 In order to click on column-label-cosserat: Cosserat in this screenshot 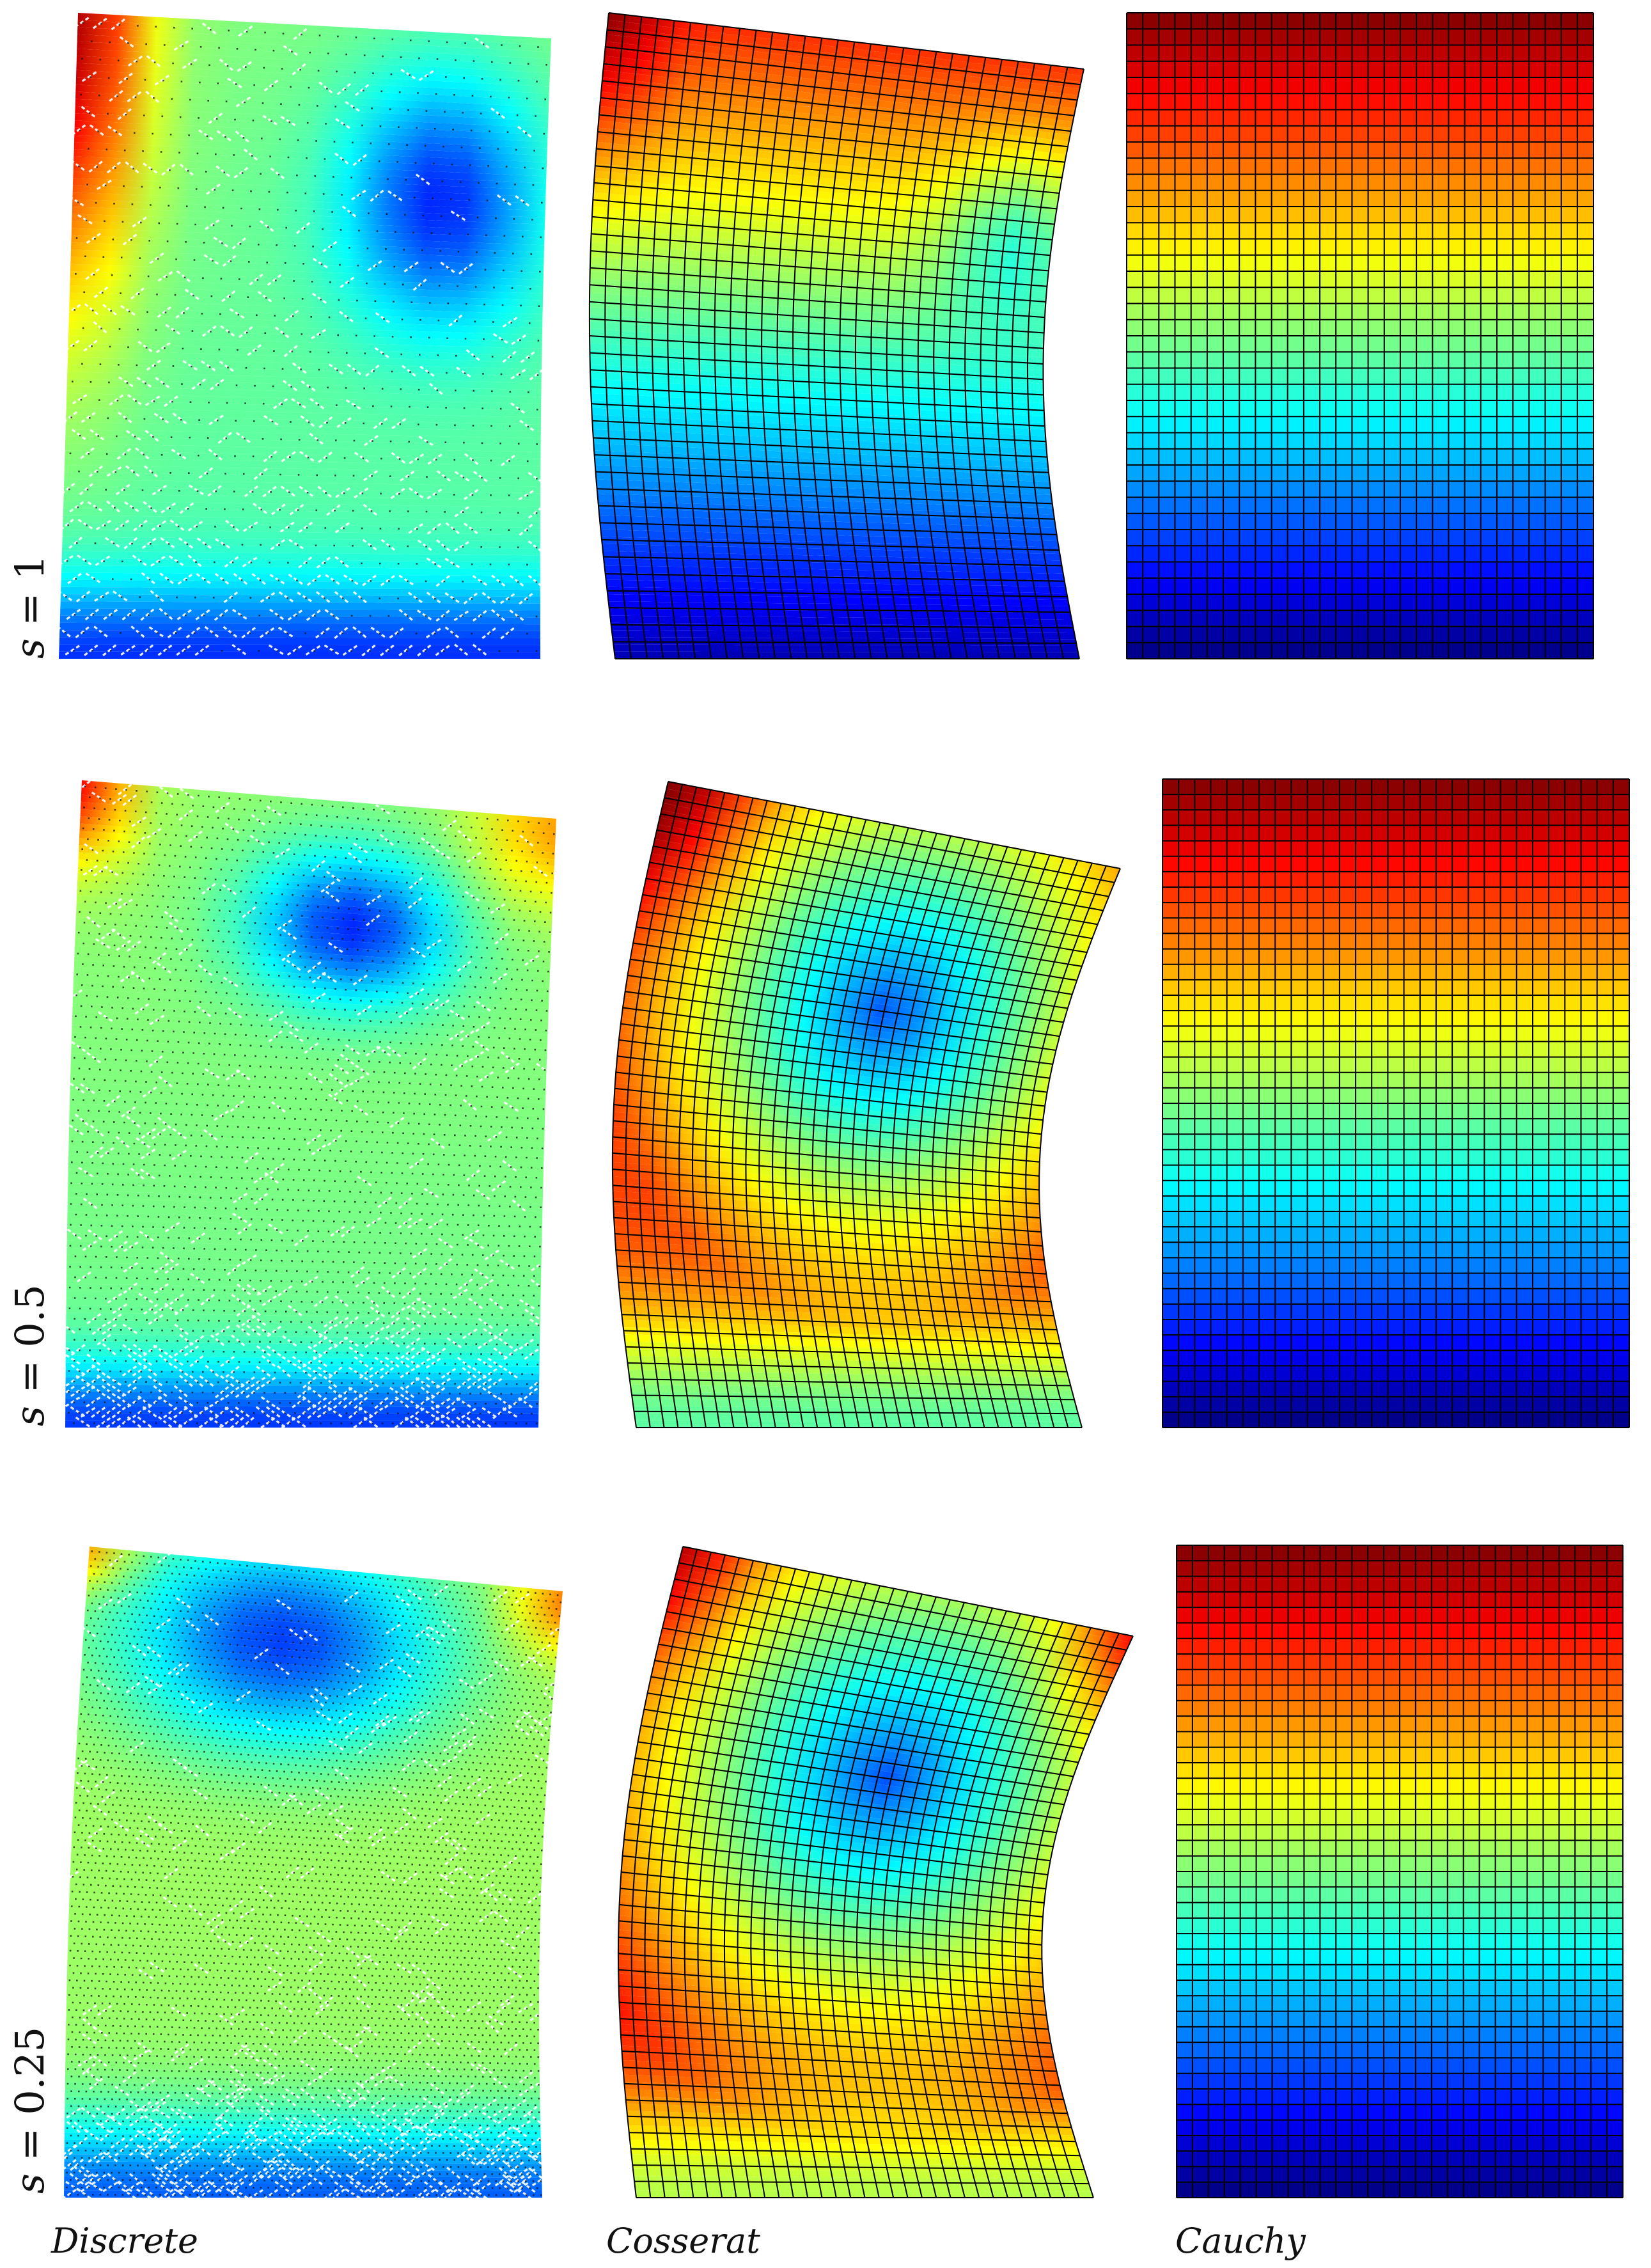, I will do `click(683, 2241)`.